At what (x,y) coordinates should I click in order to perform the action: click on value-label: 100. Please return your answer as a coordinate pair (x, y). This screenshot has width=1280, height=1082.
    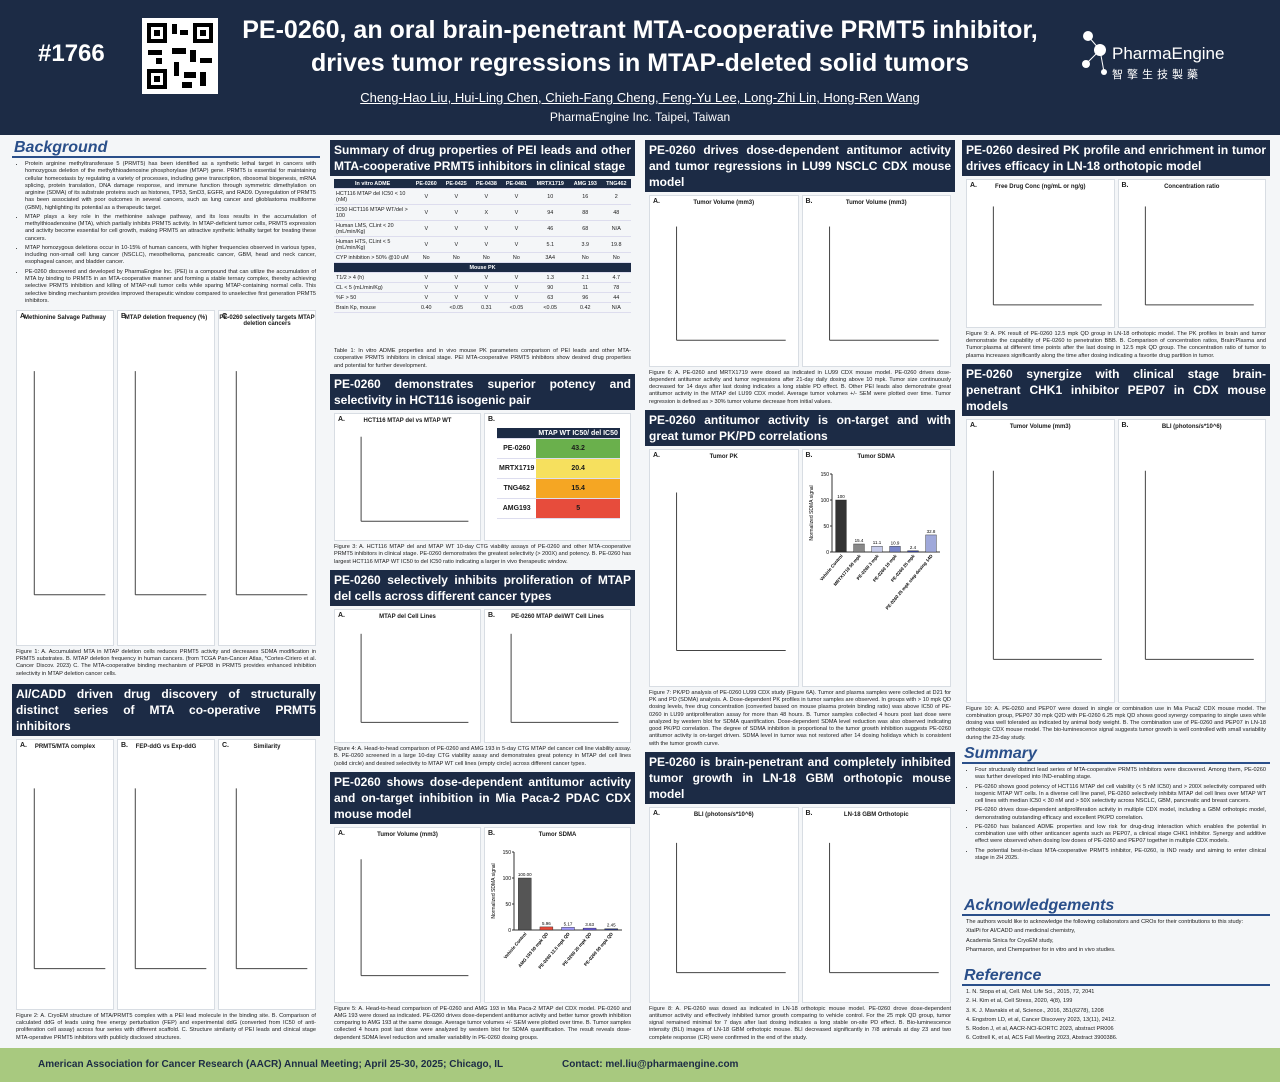
    Looking at the image, I should click on (841, 496).